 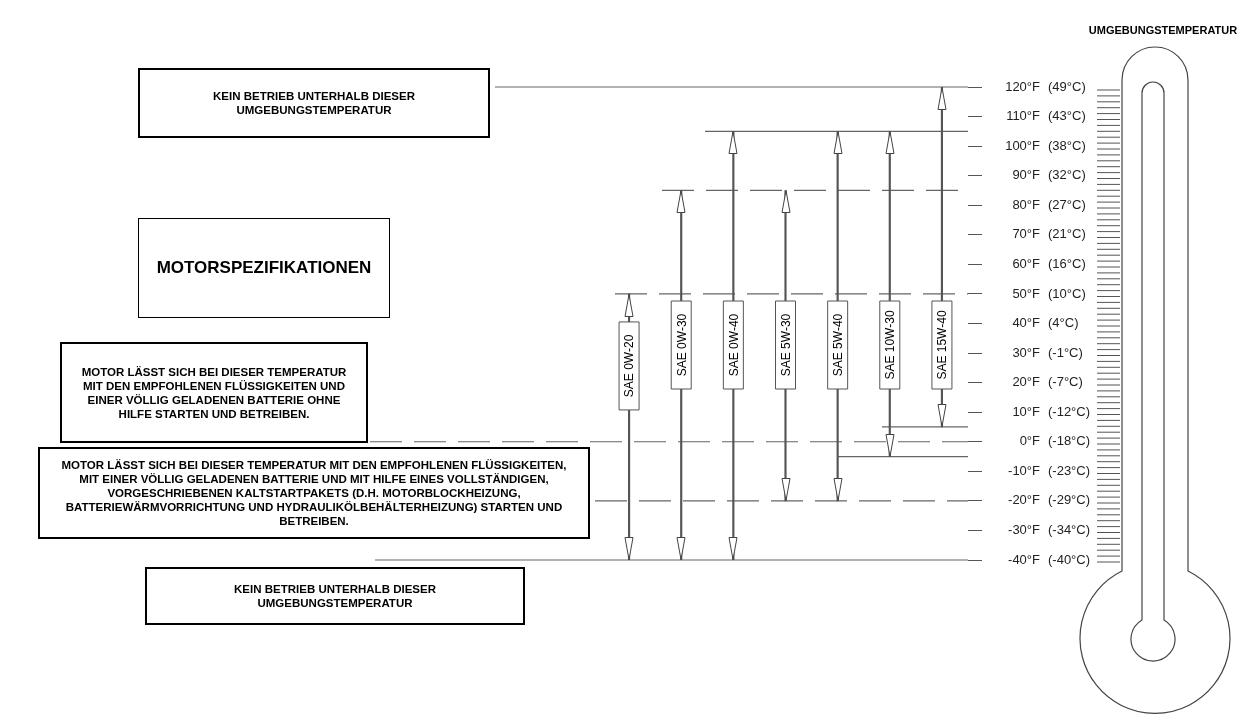 I want to click on y2-tick-label: (10°C), so click(x=1067, y=293).